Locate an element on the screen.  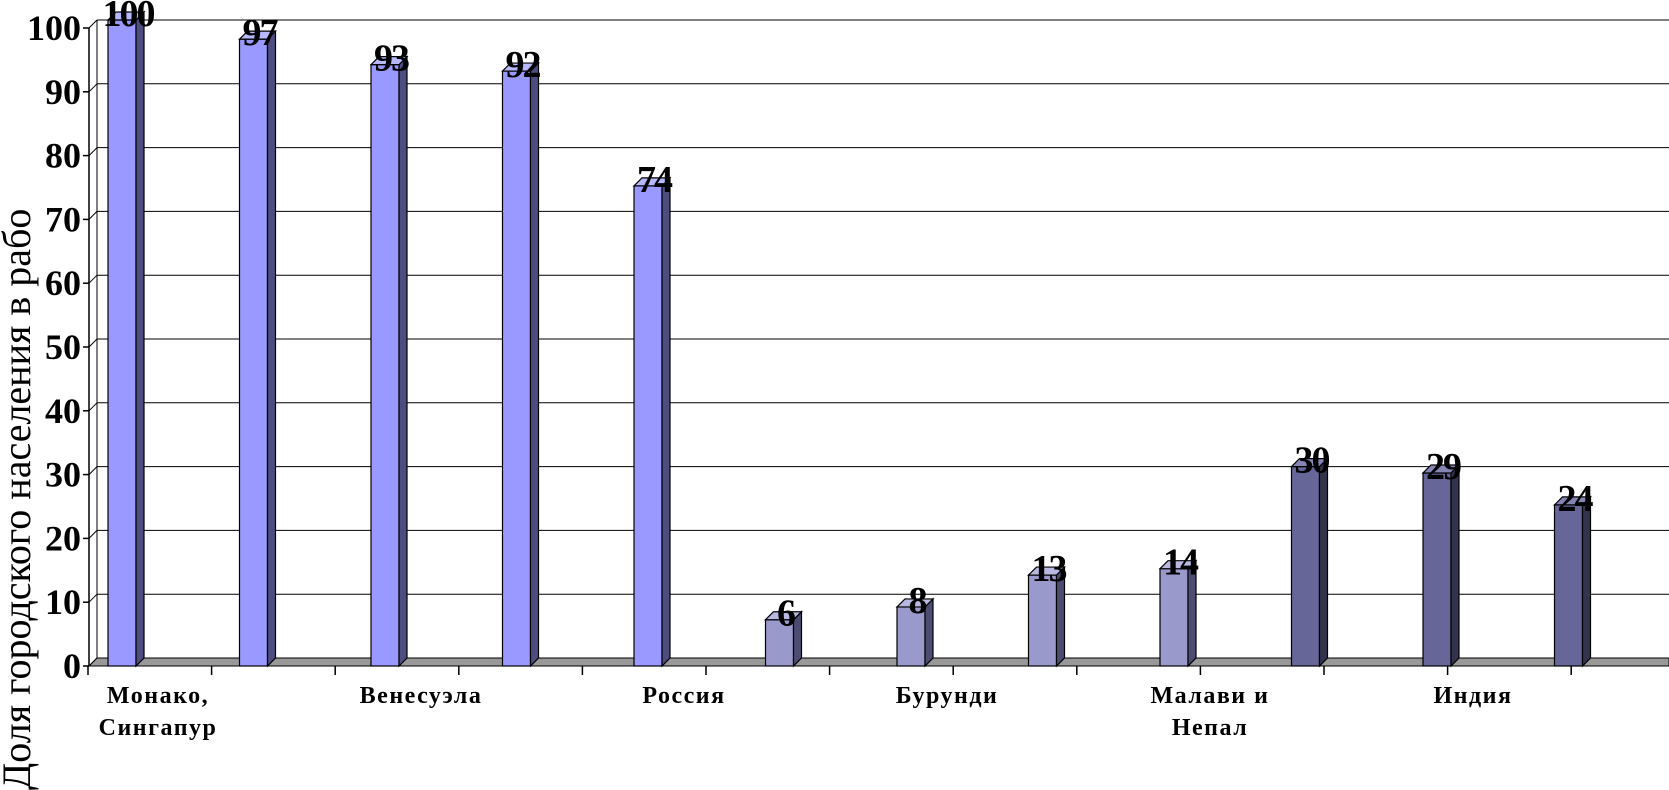
data-label: 92 is located at coordinates (523, 65).